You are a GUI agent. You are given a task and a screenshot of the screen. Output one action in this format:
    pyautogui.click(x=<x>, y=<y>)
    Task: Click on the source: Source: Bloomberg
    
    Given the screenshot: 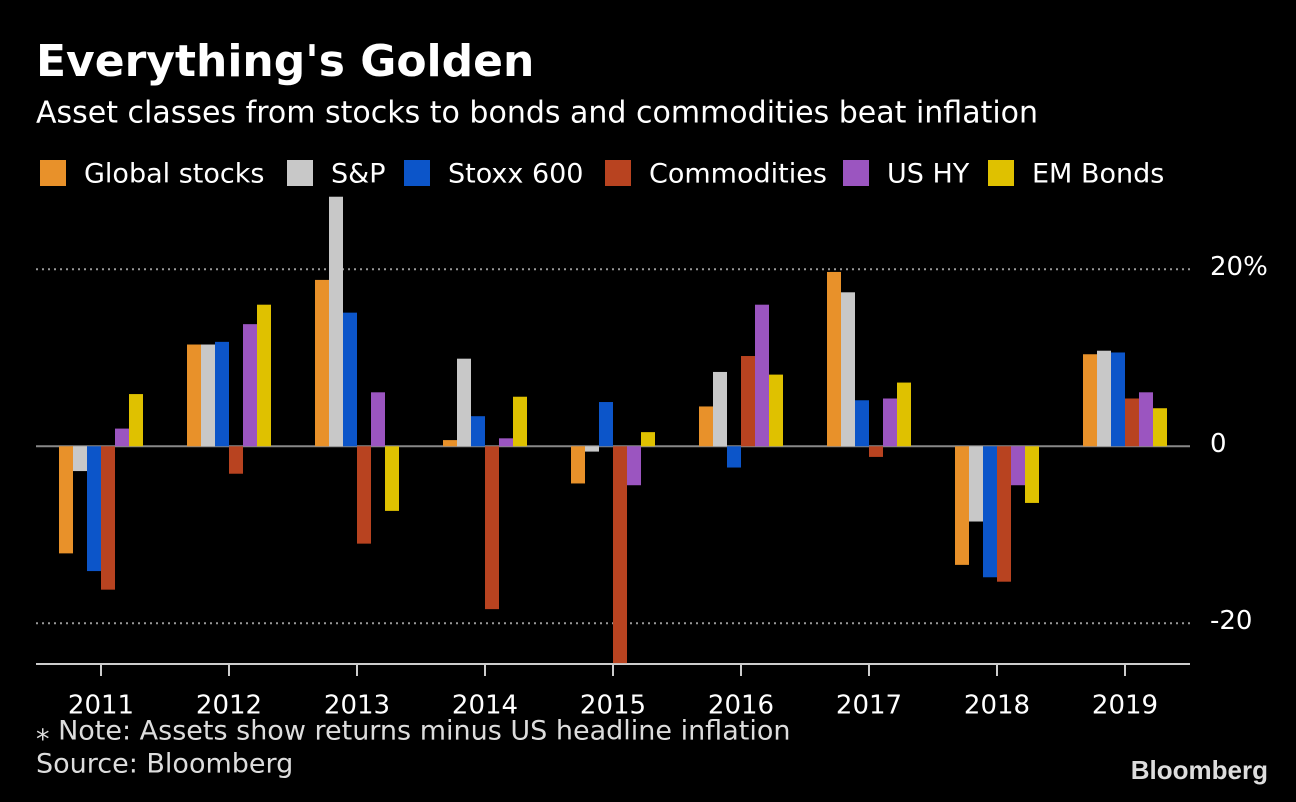 What is the action you would take?
    pyautogui.click(x=164, y=764)
    